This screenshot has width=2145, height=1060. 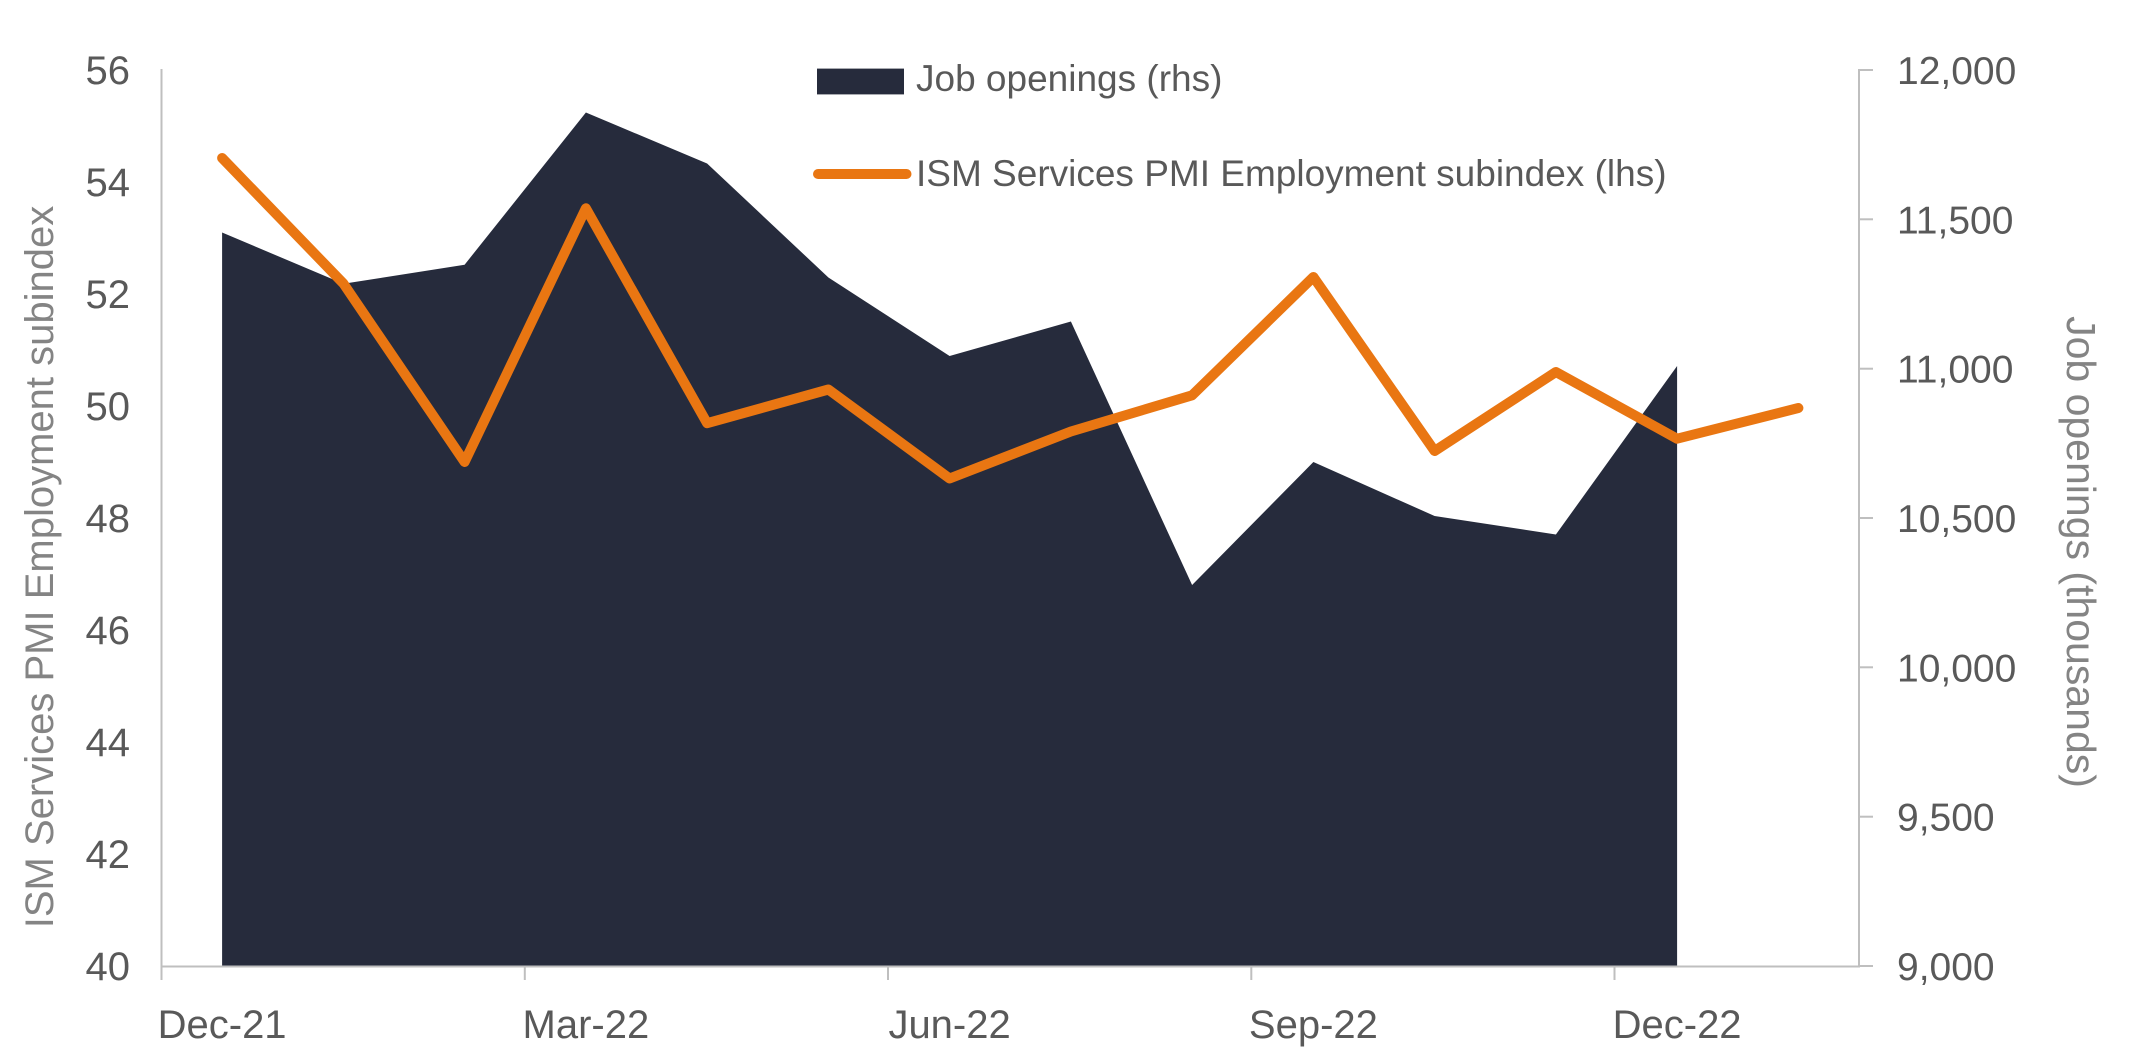 I want to click on svg-text: 10,000, so click(x=1956, y=668).